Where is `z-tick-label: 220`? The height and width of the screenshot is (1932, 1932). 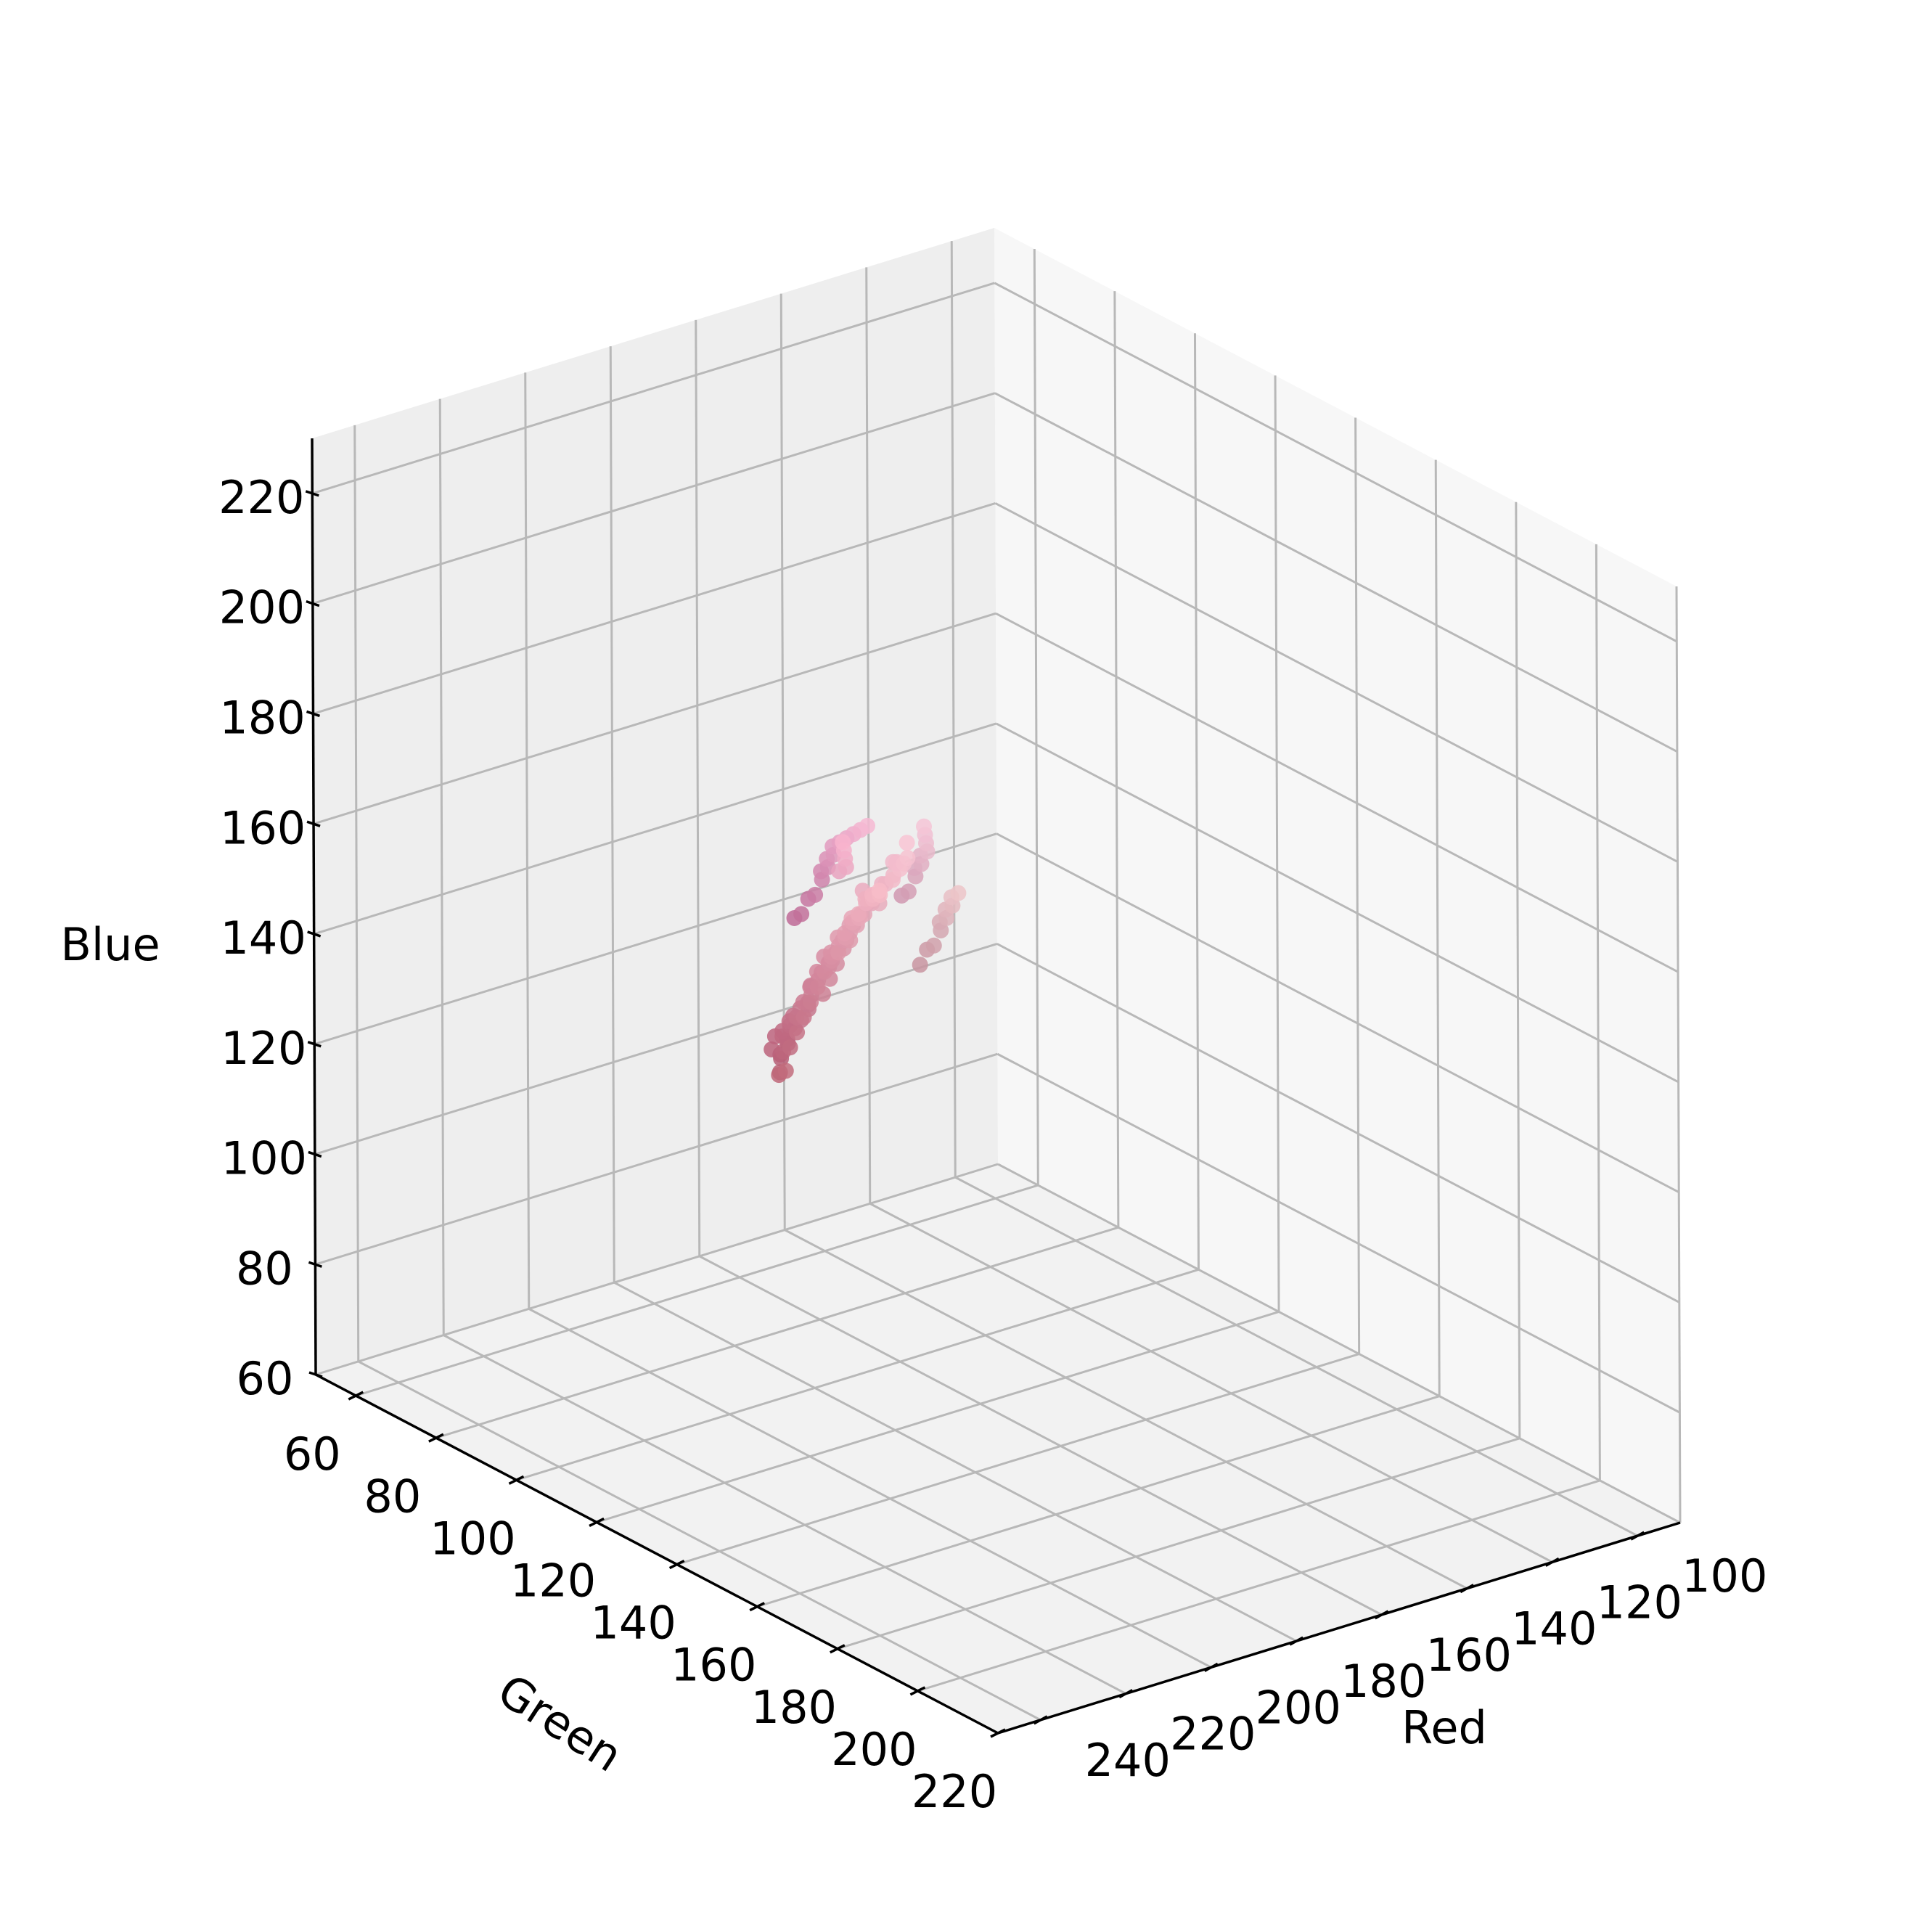
z-tick-label: 220 is located at coordinates (261, 498).